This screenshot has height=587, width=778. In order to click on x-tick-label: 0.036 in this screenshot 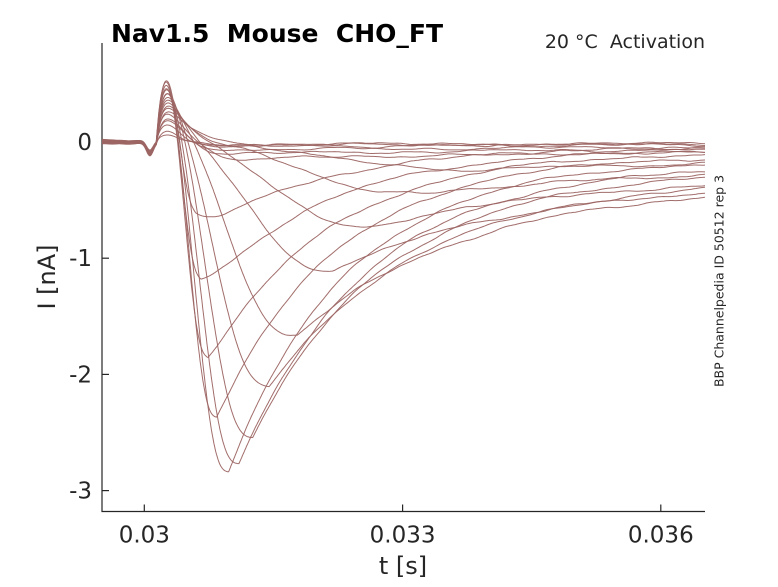, I will do `click(661, 536)`.